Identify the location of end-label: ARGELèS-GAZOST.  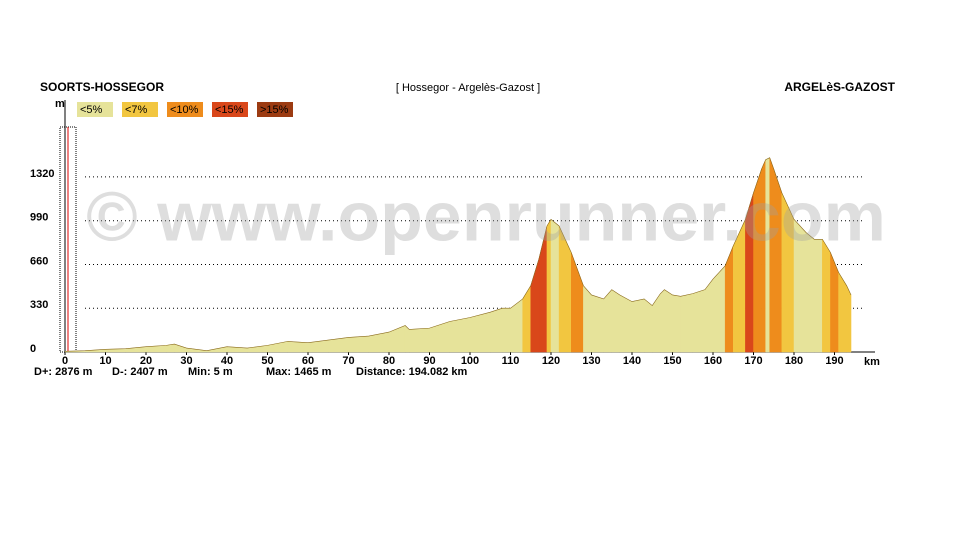
(839, 87).